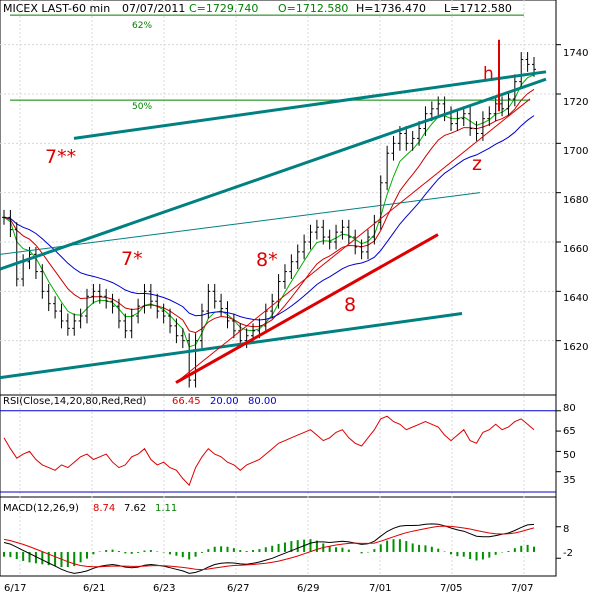  I want to click on annotation-z: z, so click(477, 164).